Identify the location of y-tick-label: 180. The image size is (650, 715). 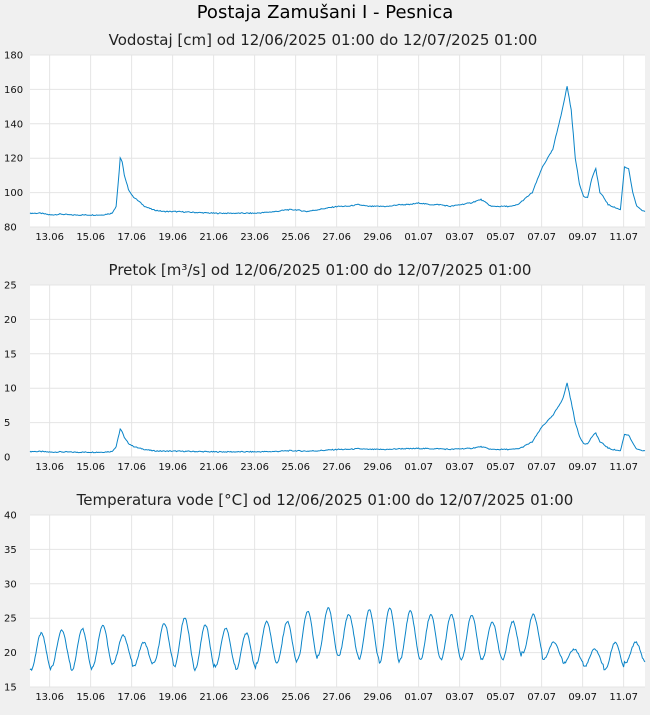
(13, 56).